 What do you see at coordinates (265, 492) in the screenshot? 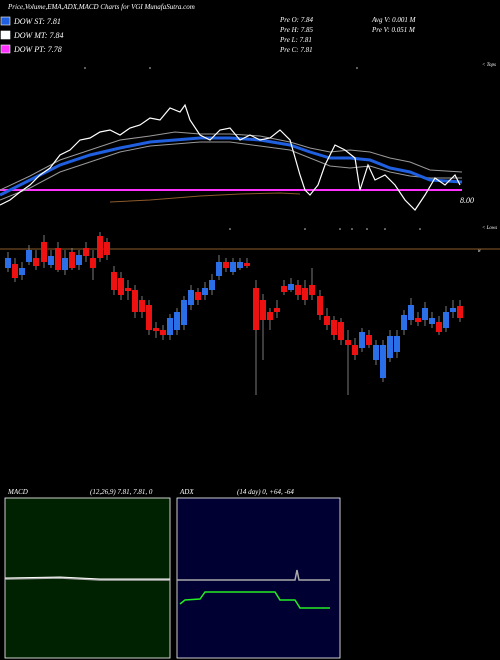
I see `adx-params: (14 day) 0, +64, -64` at bounding box center [265, 492].